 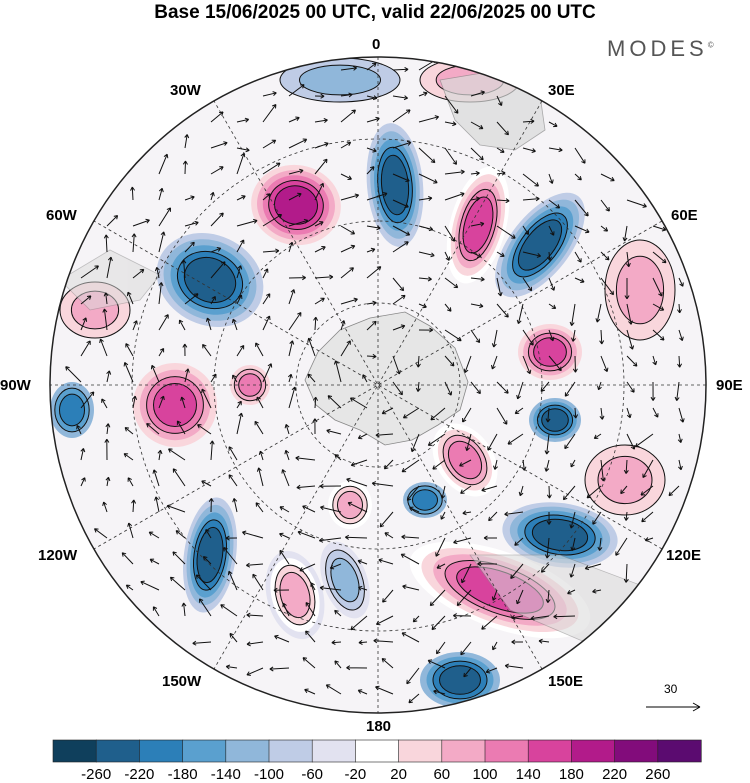 What do you see at coordinates (58, 555) in the screenshot?
I see `lon-label-120w: 120W` at bounding box center [58, 555].